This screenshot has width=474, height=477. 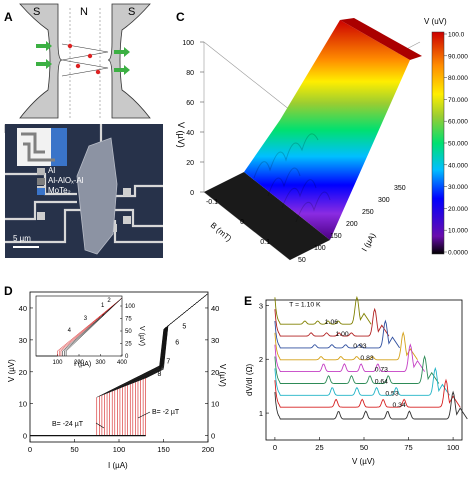 What do you see at coordinates (363, 461) in the screenshot?
I see `e-xlabel: V (µV)` at bounding box center [363, 461].